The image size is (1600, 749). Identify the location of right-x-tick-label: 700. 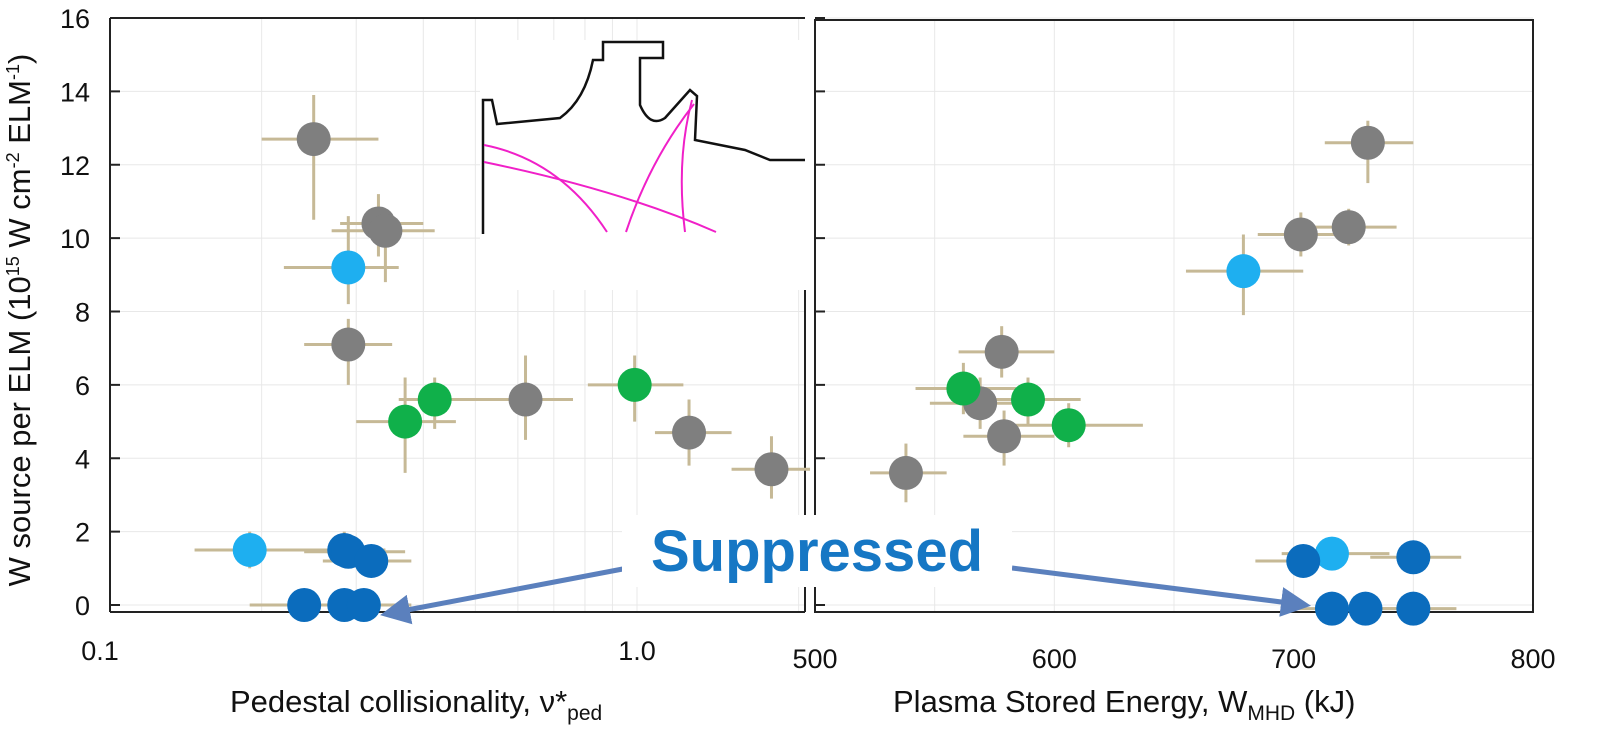
(1293, 659).